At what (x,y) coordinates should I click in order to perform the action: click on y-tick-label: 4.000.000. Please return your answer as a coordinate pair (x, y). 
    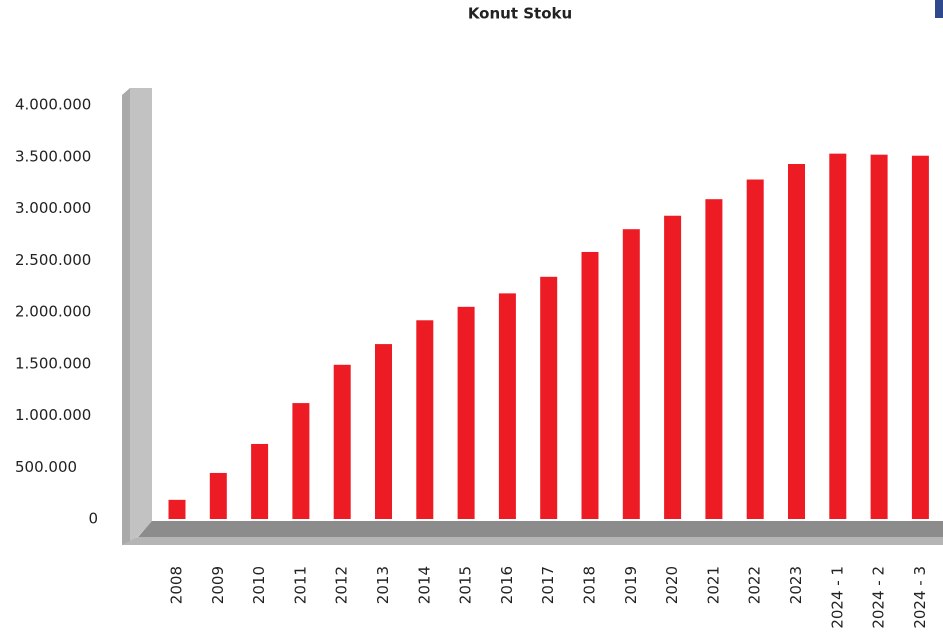
    Looking at the image, I should click on (53, 105).